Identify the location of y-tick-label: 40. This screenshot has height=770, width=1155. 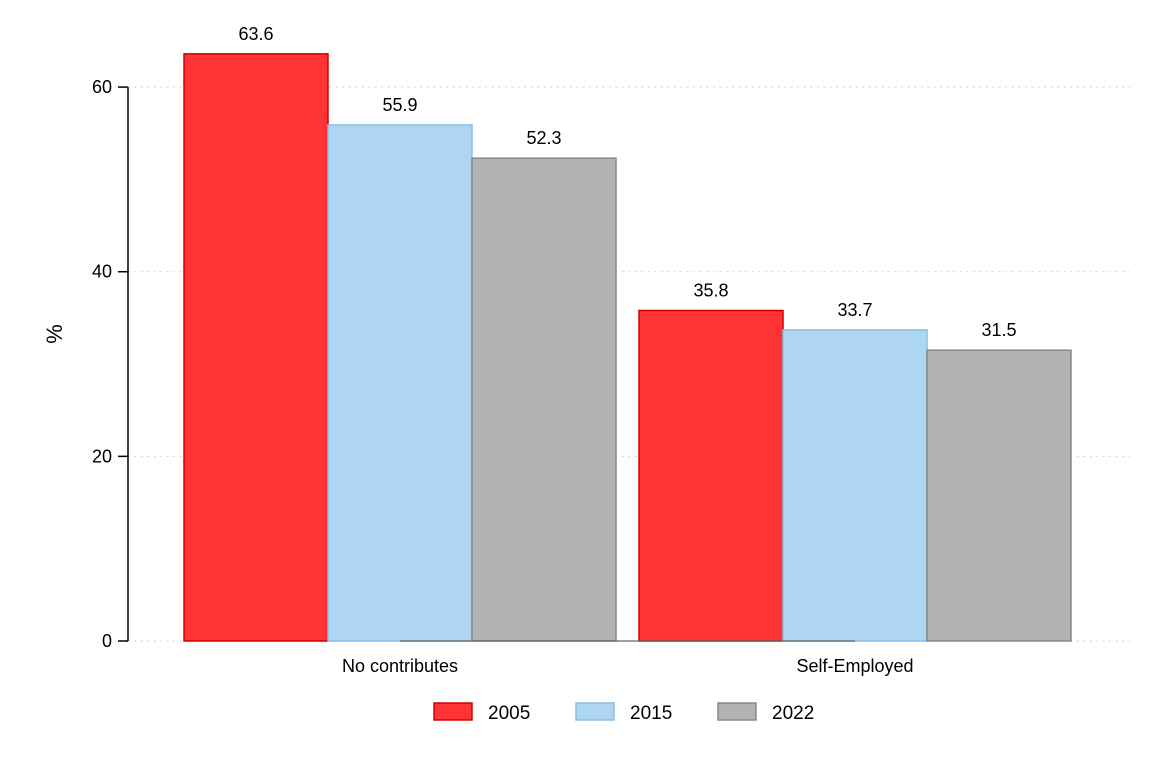
(102, 272).